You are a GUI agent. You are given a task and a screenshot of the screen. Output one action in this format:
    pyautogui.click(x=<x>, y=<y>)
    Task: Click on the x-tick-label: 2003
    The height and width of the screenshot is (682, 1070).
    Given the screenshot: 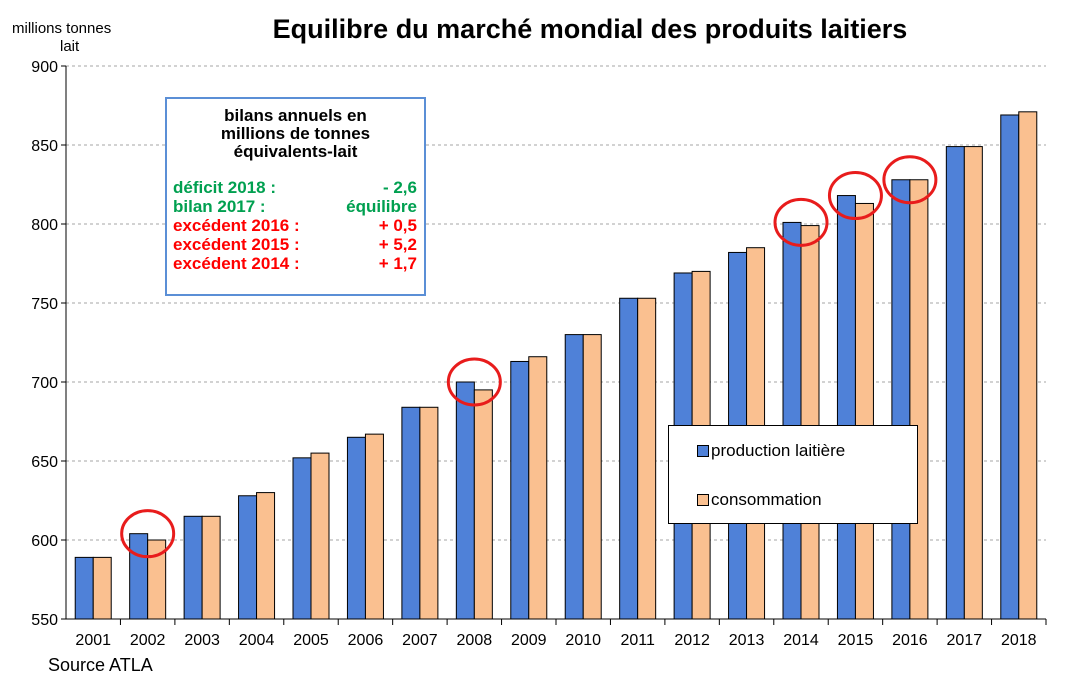 What is the action you would take?
    pyautogui.click(x=202, y=640)
    